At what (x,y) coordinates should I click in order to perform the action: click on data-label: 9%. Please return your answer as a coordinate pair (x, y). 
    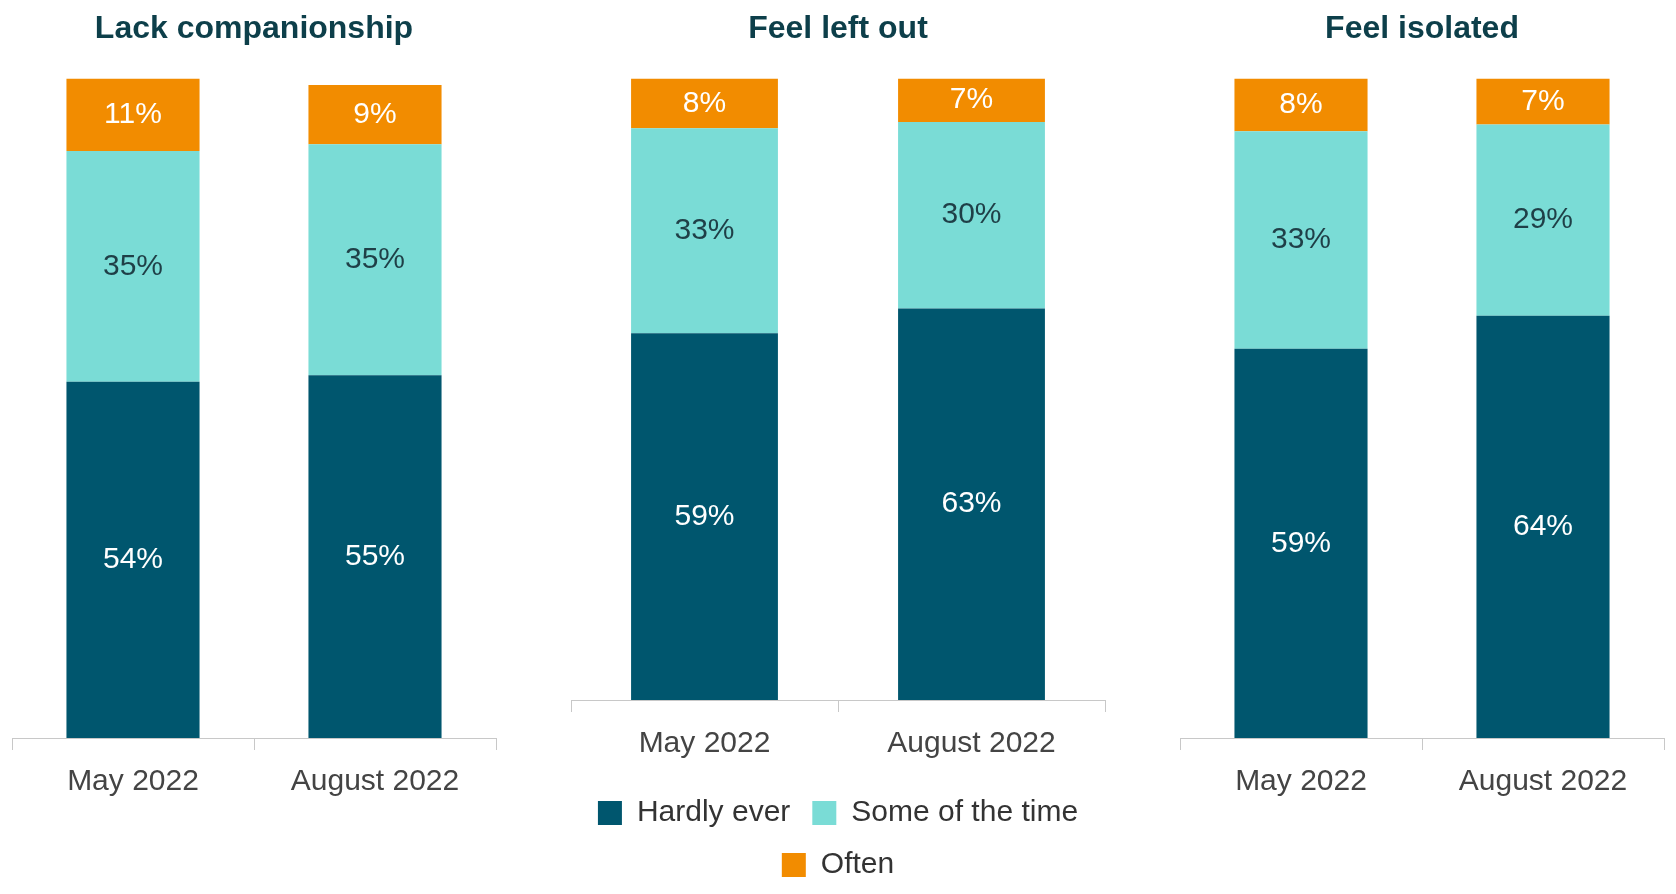
    Looking at the image, I should click on (375, 112).